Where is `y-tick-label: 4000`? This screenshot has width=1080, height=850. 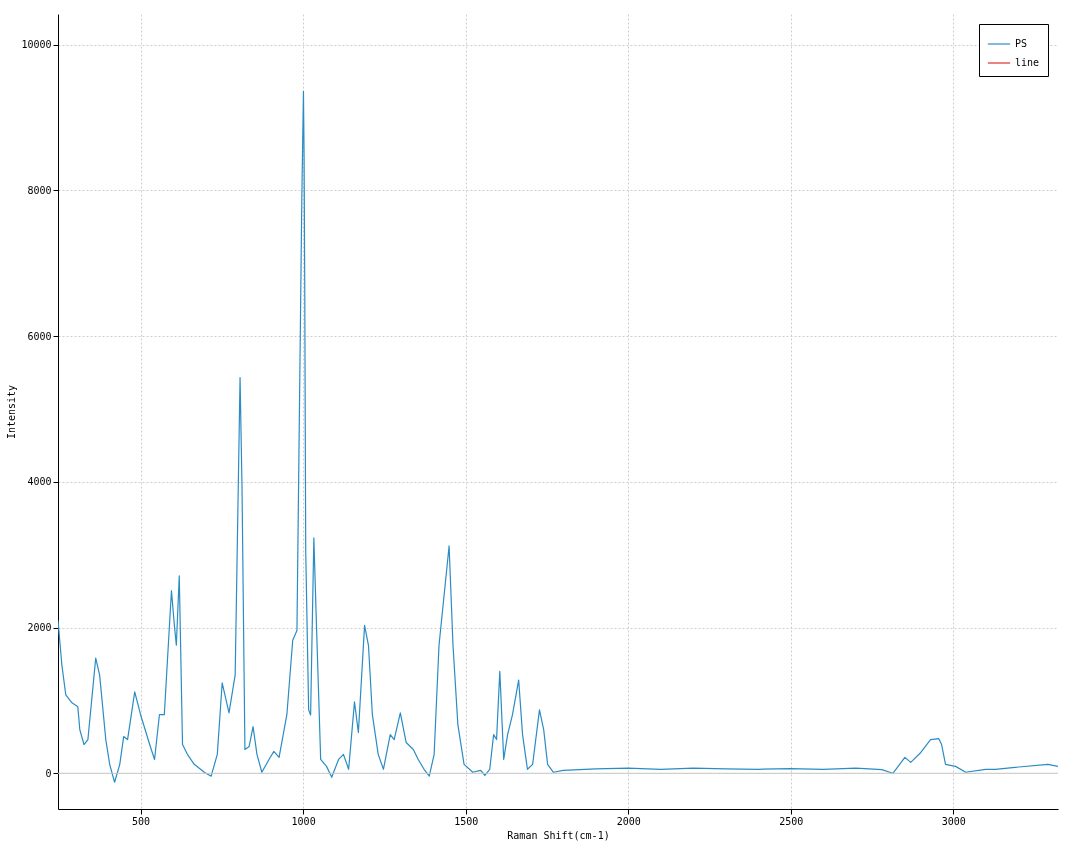 y-tick-label: 4000 is located at coordinates (39, 482).